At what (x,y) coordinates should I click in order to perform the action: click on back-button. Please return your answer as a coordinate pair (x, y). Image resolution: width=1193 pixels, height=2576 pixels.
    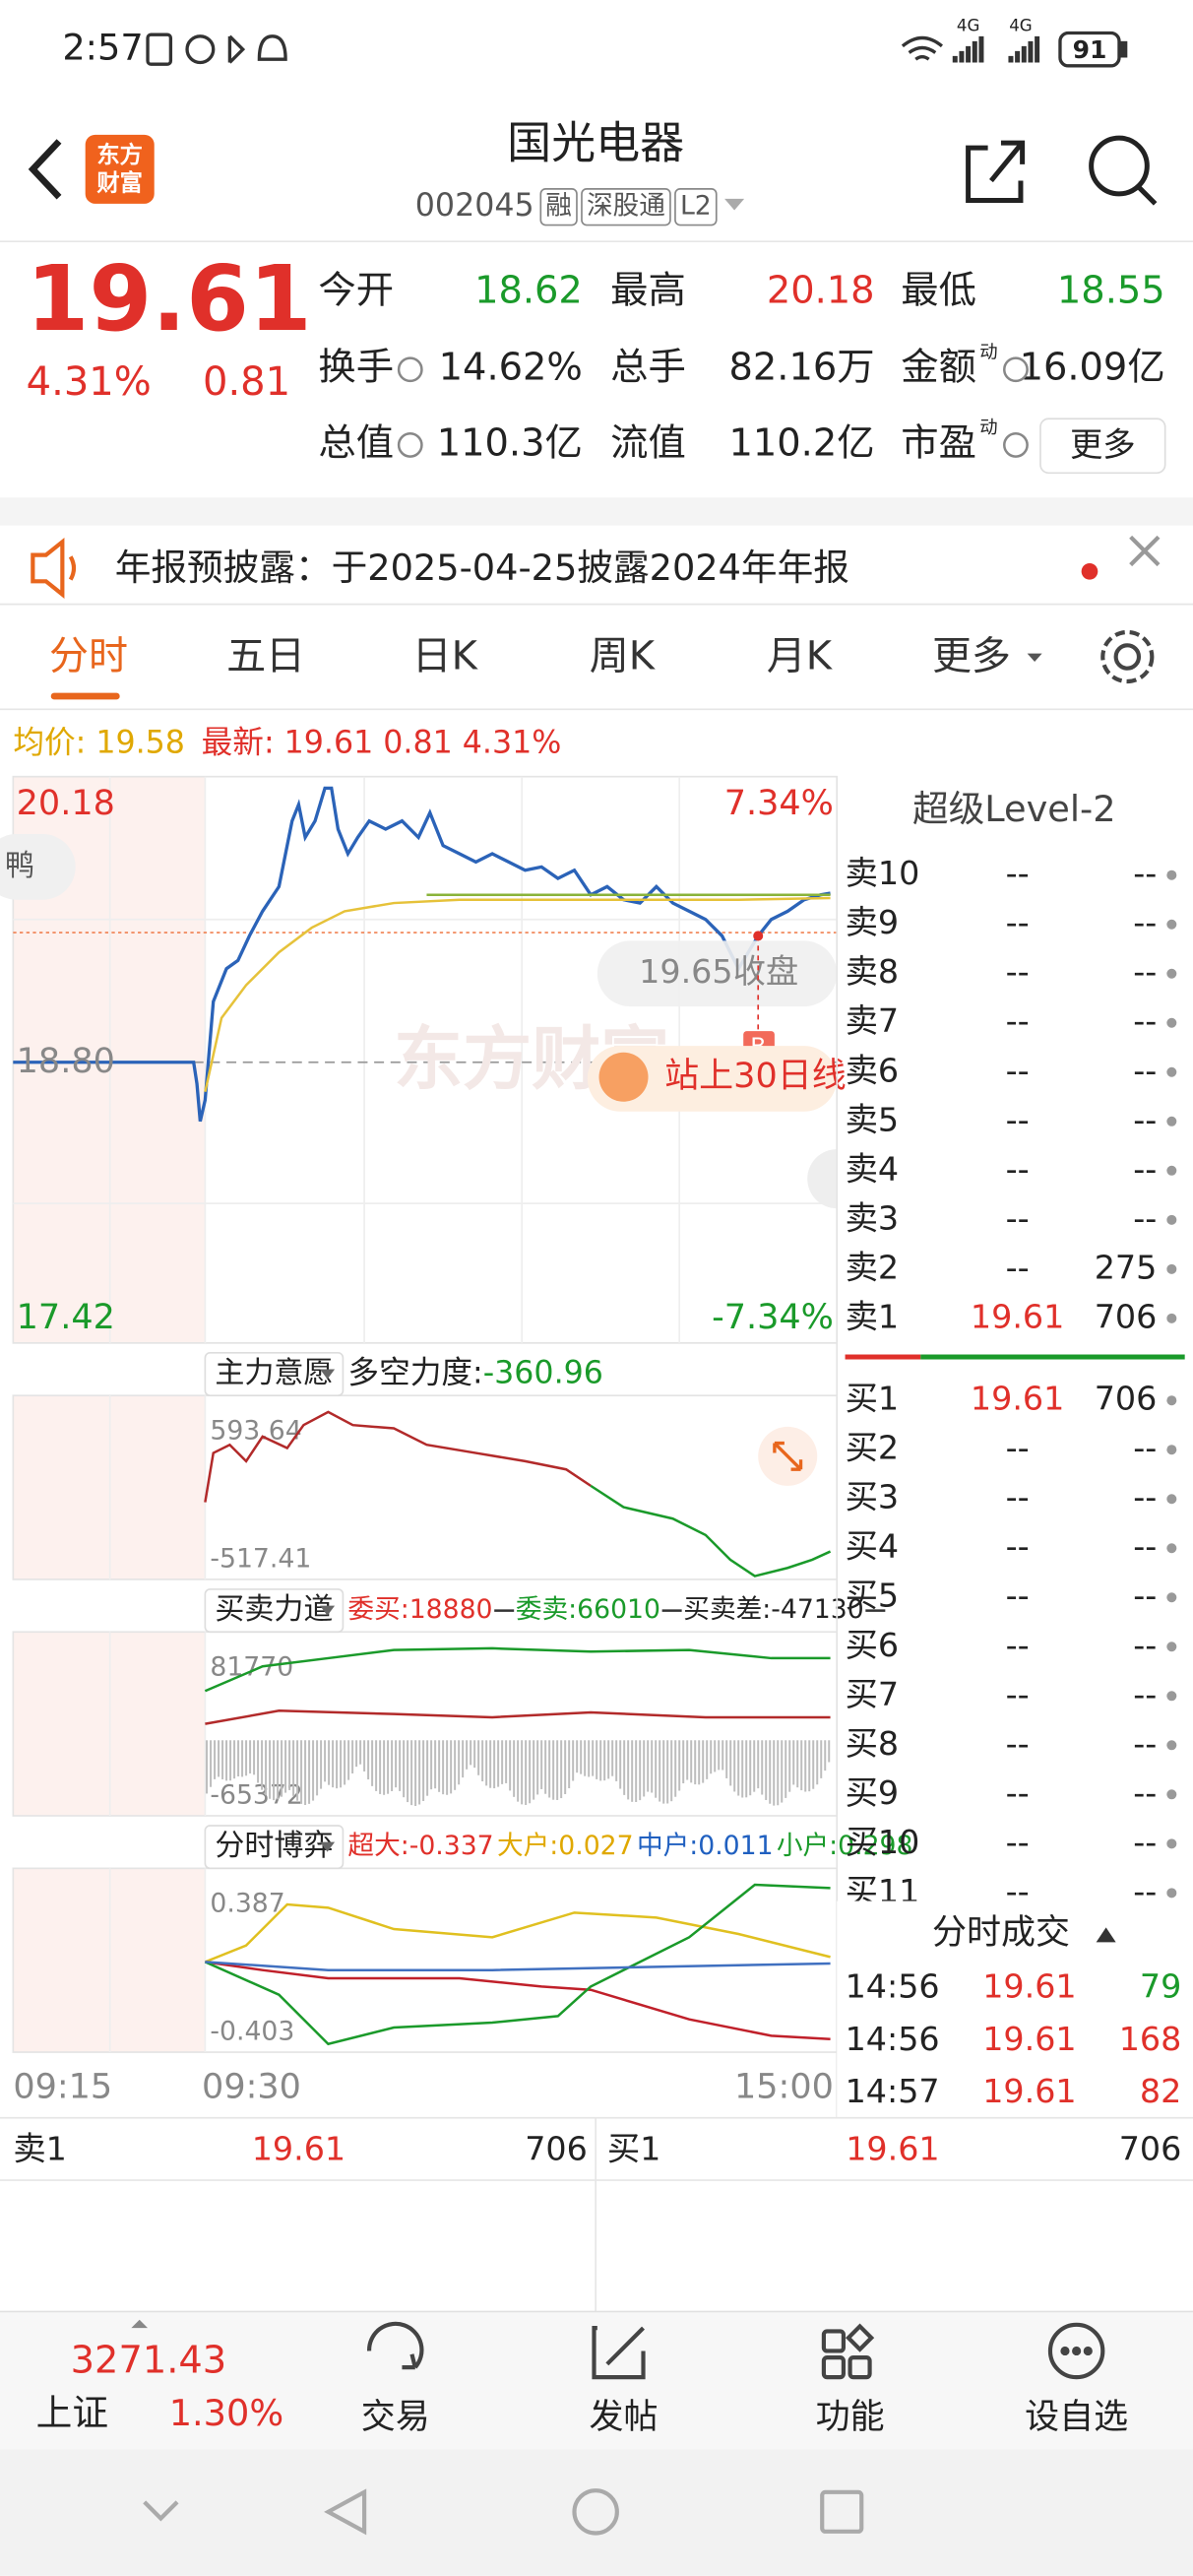
    Looking at the image, I should click on (45, 169).